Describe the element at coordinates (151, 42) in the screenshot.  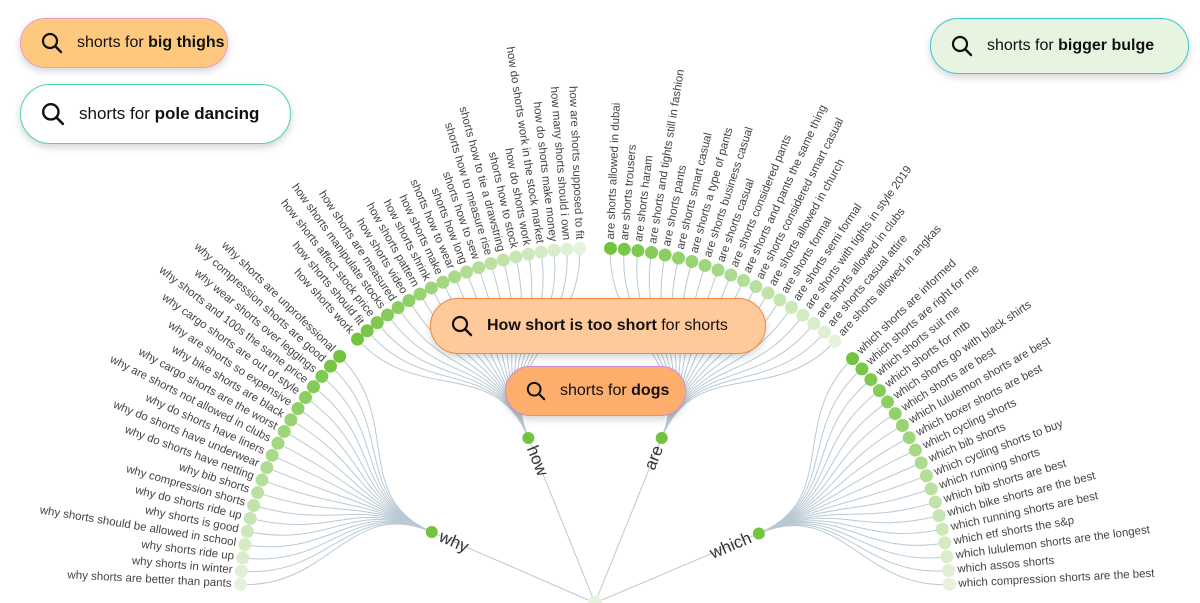
I see `suggestion-text: shorts for big thighs` at that location.